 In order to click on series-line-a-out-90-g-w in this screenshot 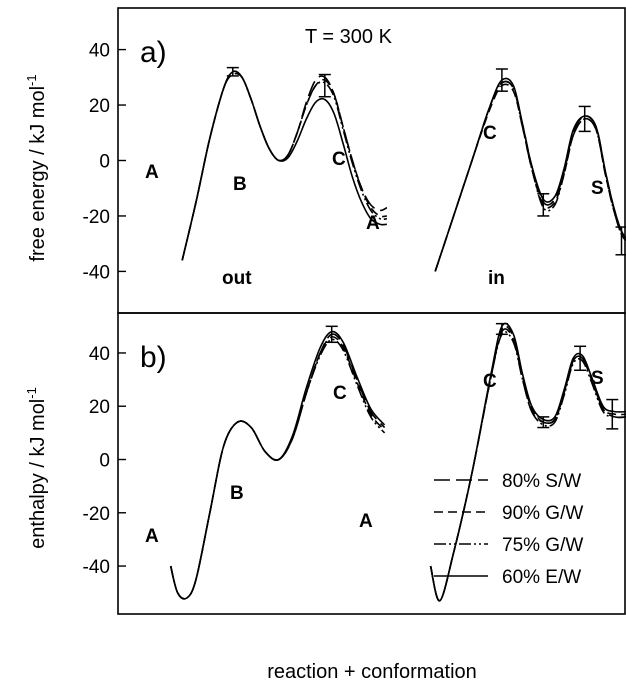, I will do `click(284, 166)`.